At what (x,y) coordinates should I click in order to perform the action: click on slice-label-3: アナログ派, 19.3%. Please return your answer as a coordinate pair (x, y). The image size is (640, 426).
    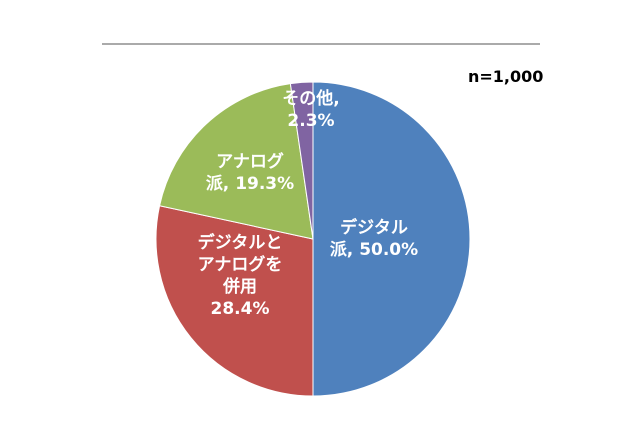
    Looking at the image, I should click on (250, 172).